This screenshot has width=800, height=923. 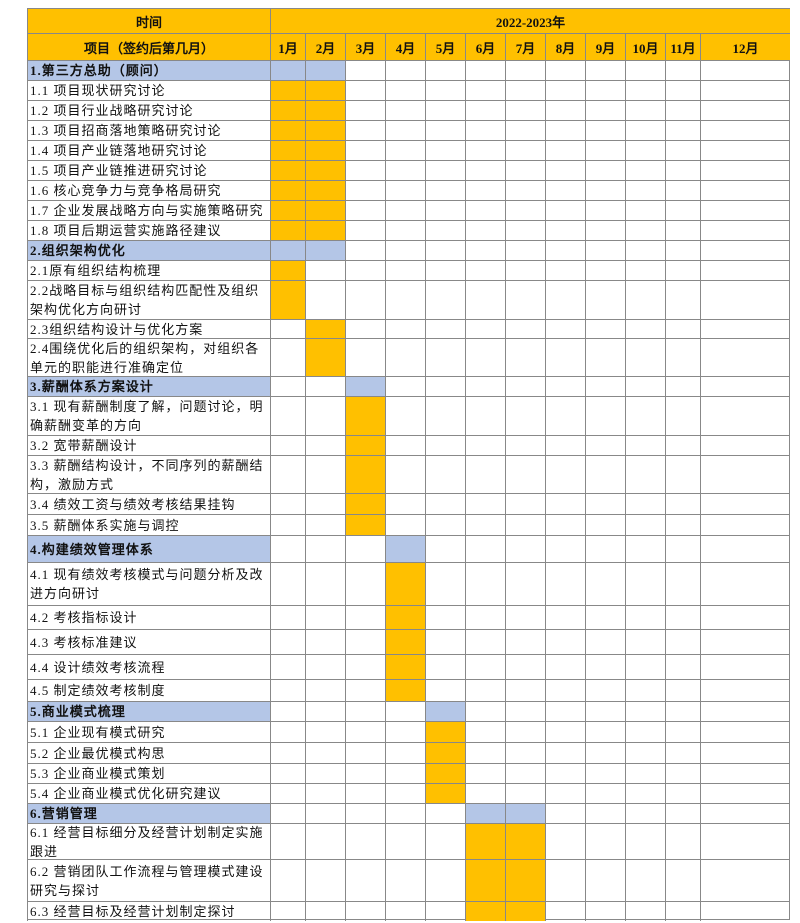 What do you see at coordinates (148, 690) in the screenshot?
I see `task-label: 4.5 制定绩效考核制度` at bounding box center [148, 690].